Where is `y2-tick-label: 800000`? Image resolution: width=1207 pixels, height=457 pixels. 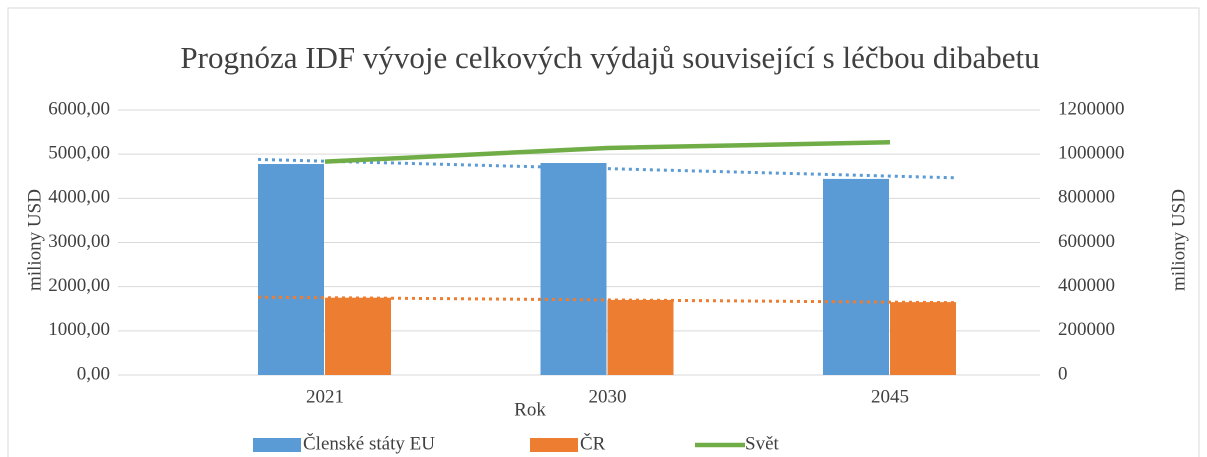 y2-tick-label: 800000 is located at coordinates (1086, 197).